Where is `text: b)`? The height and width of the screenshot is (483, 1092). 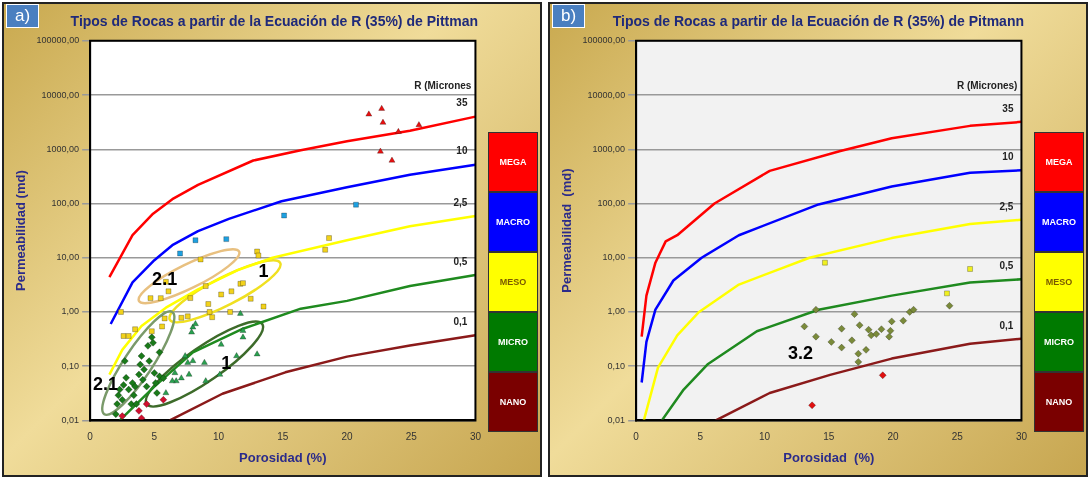 text: b) is located at coordinates (569, 16).